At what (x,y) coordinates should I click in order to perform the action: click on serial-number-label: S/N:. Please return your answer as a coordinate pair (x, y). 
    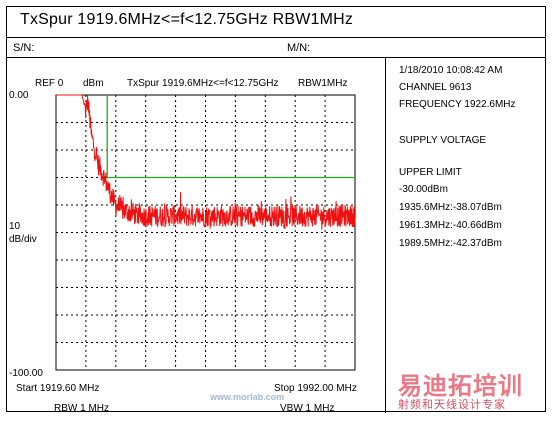
    Looking at the image, I should click on (24, 48).